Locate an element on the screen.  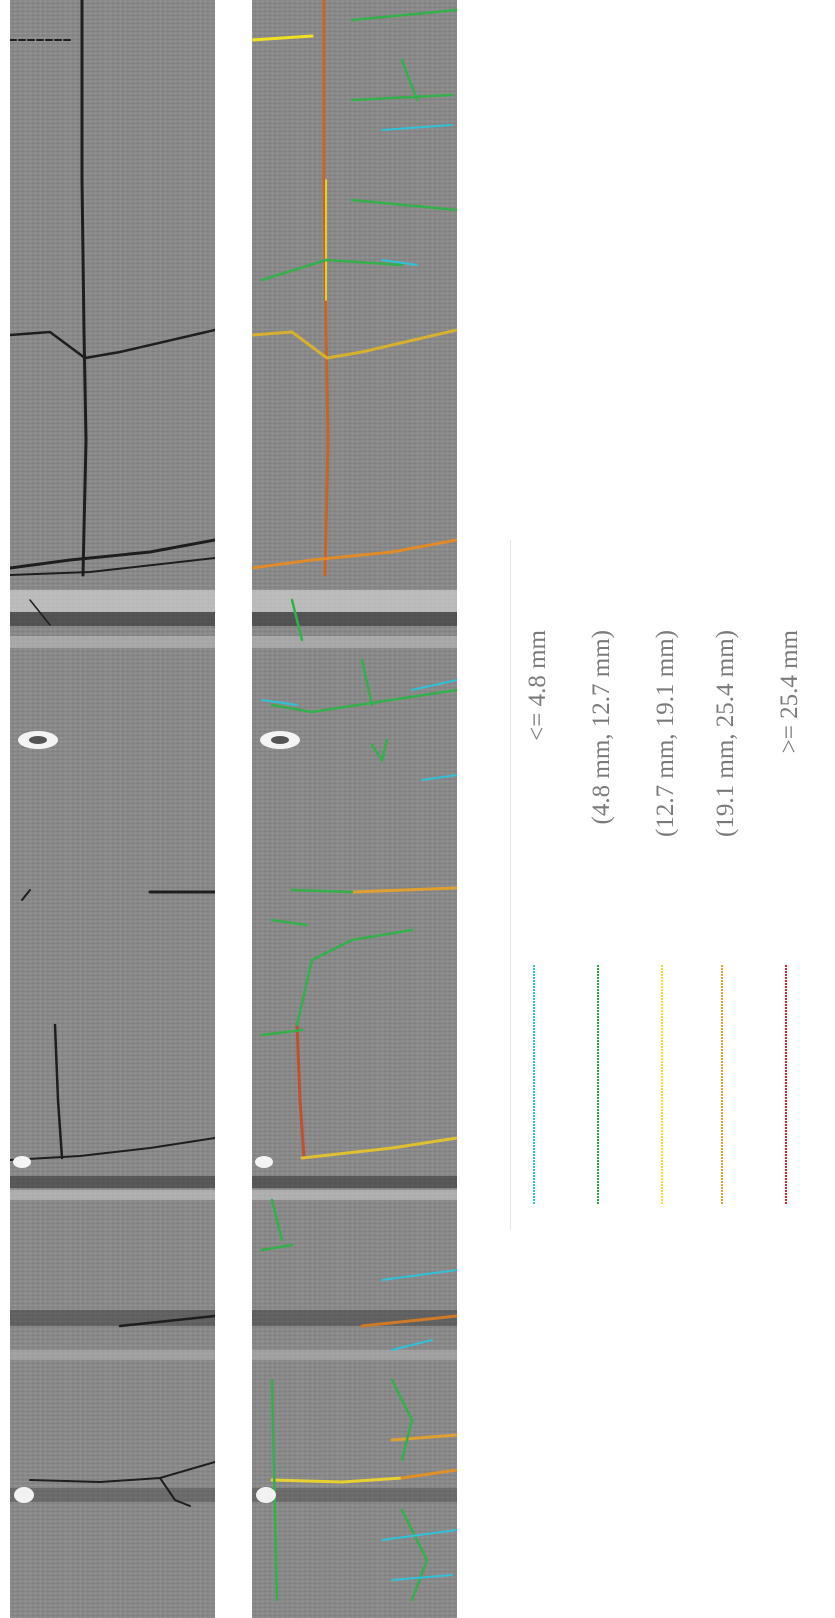
legend-line-red is located at coordinates (786, 1084).